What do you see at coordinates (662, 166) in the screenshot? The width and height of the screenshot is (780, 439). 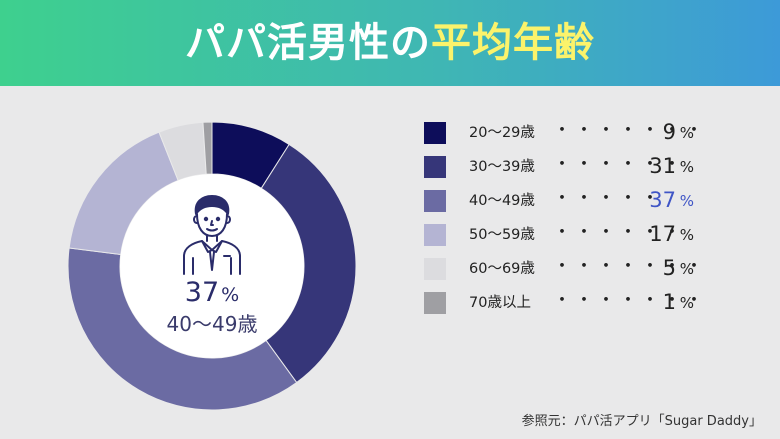 I see `legend-value: 31` at bounding box center [662, 166].